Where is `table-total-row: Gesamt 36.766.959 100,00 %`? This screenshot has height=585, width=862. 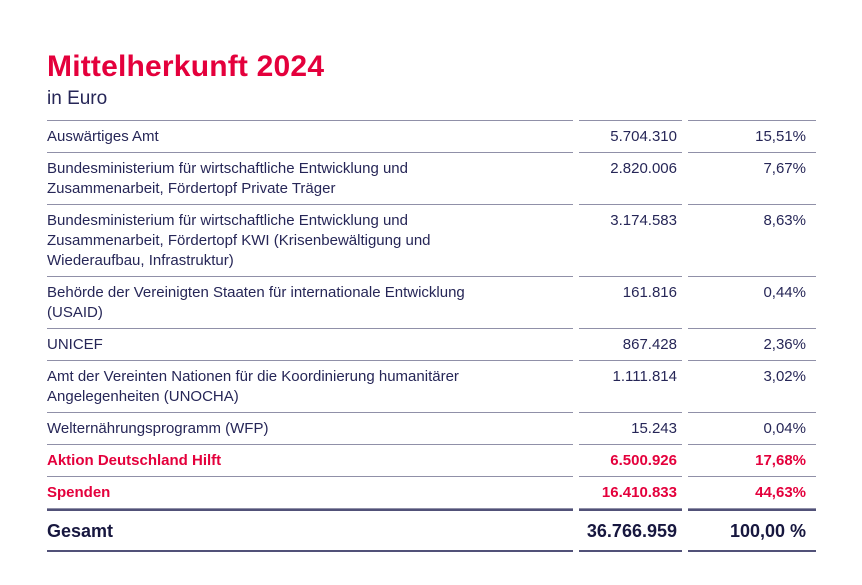
table-total-row: Gesamt 36.766.959 100,00 % is located at coordinates (431, 530).